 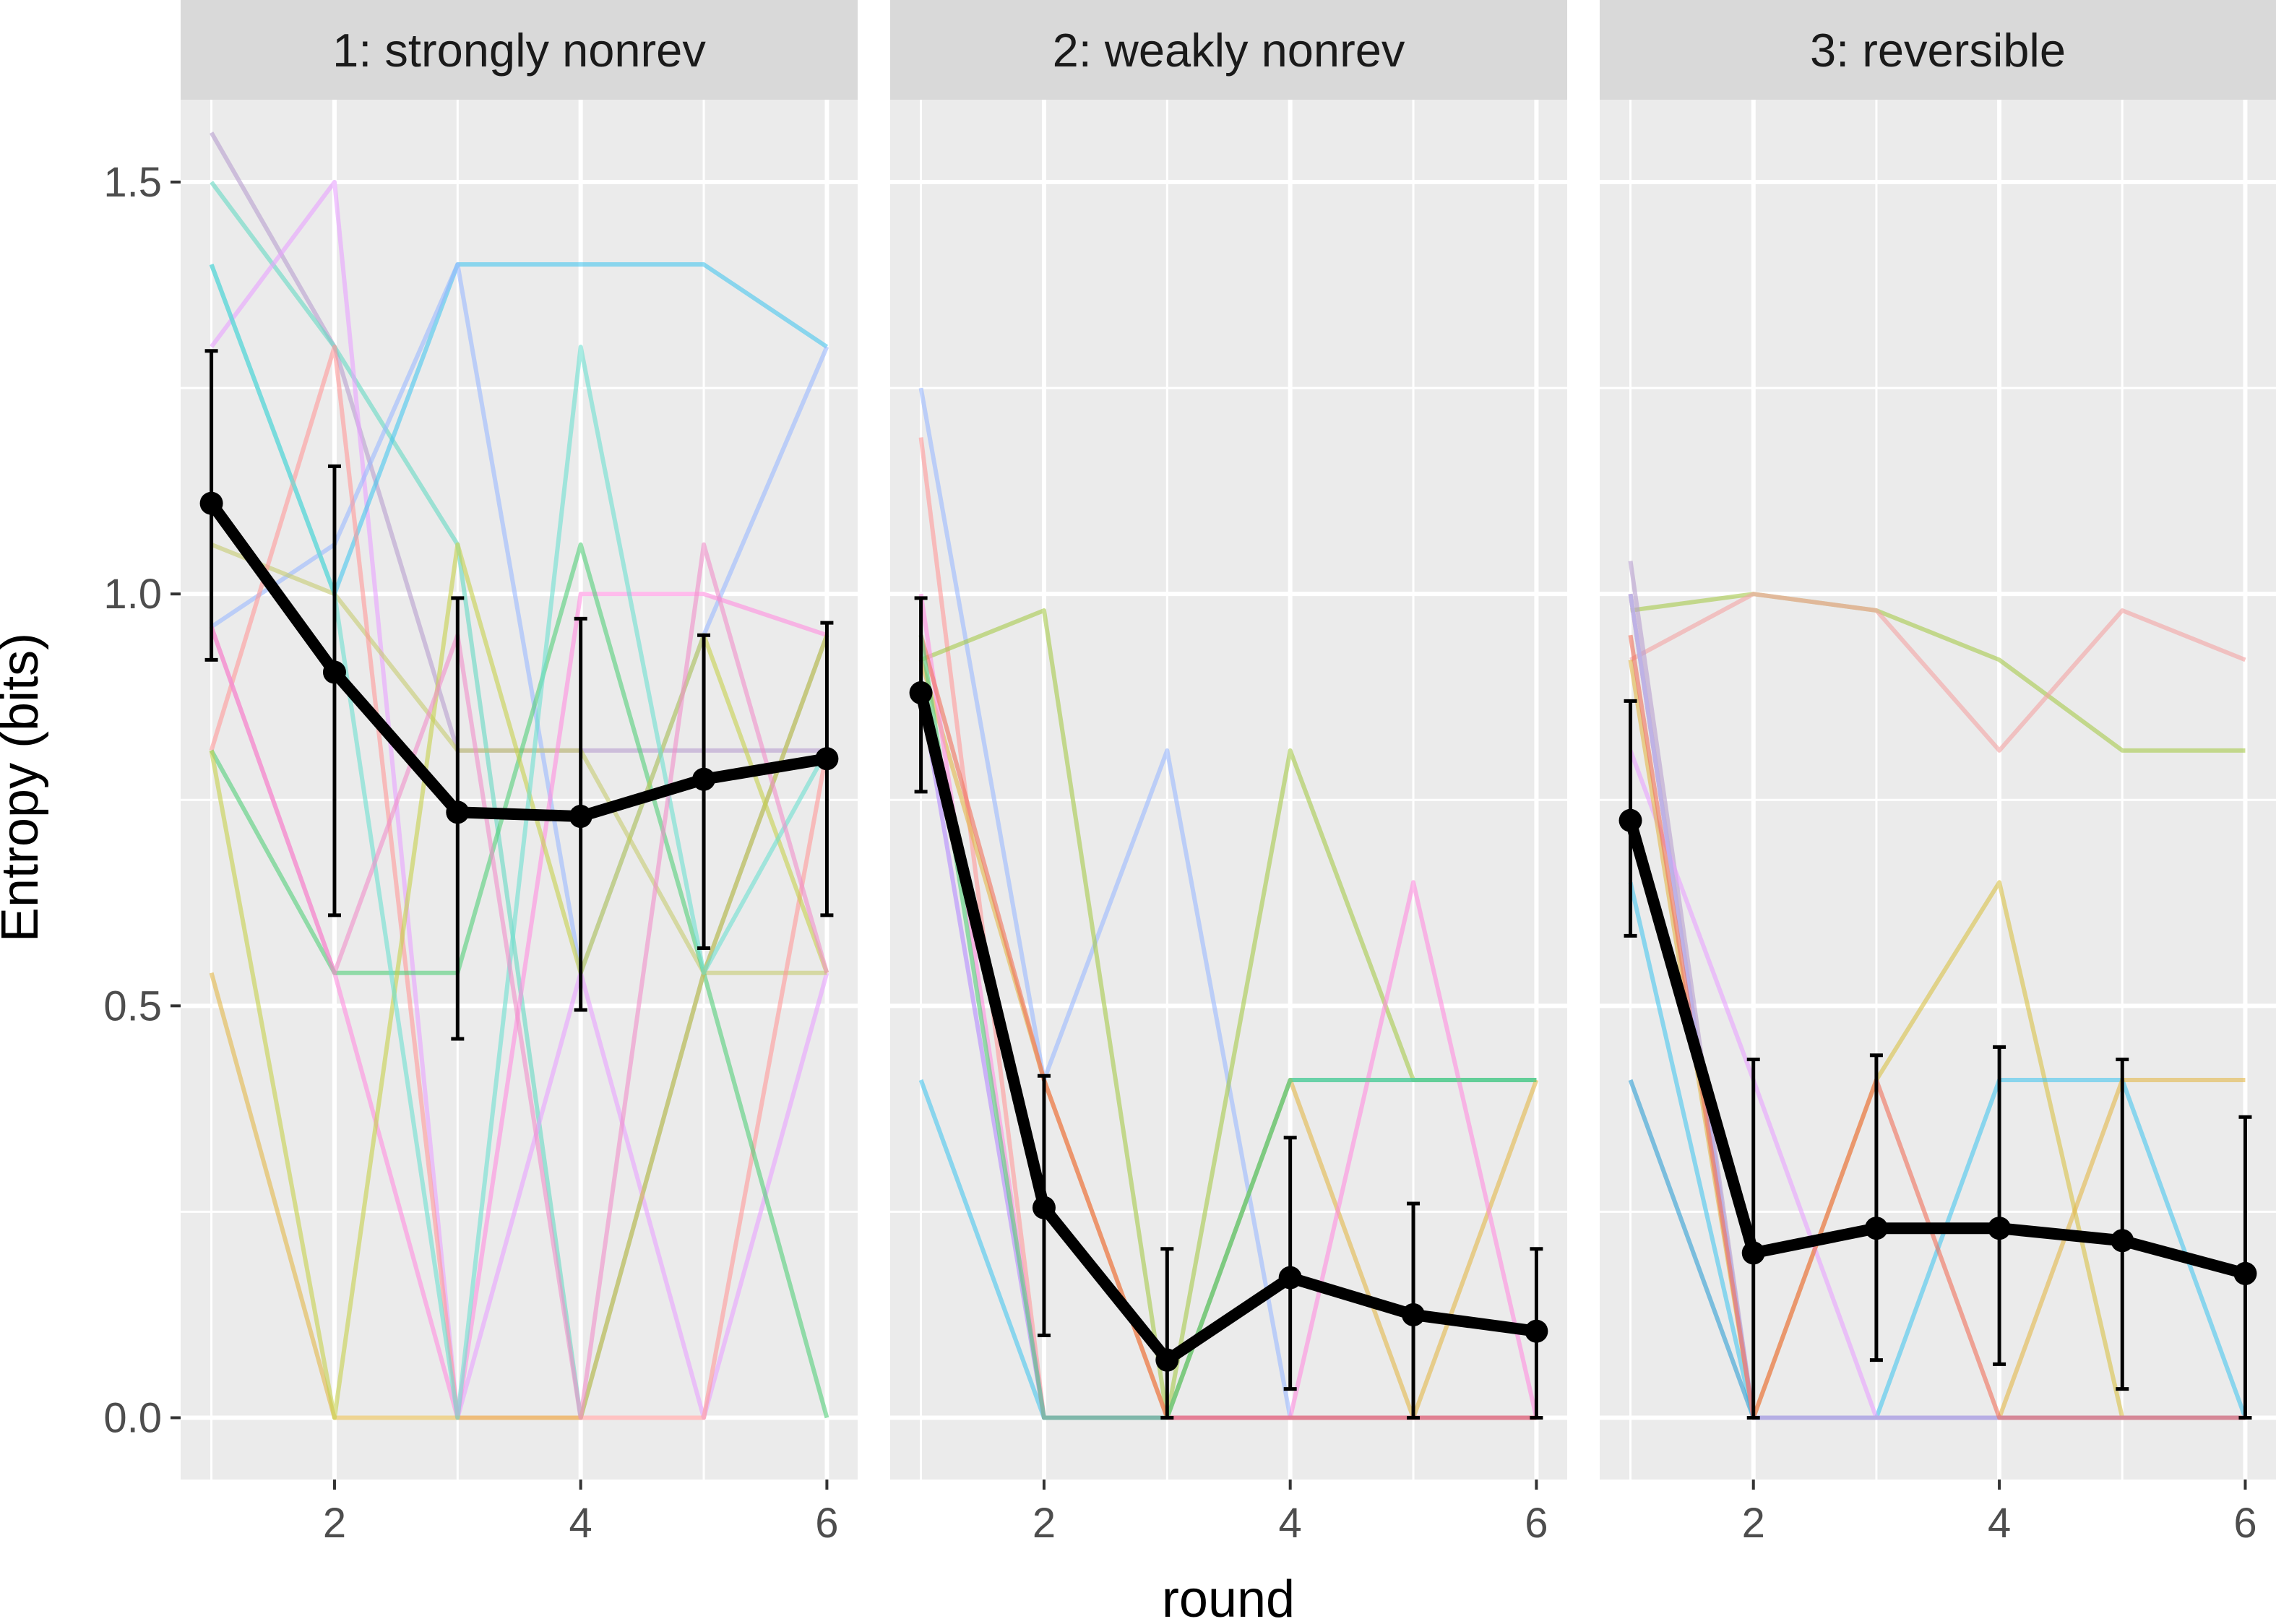 What do you see at coordinates (132, 1005) in the screenshot?
I see `y-tick-label: 0.5` at bounding box center [132, 1005].